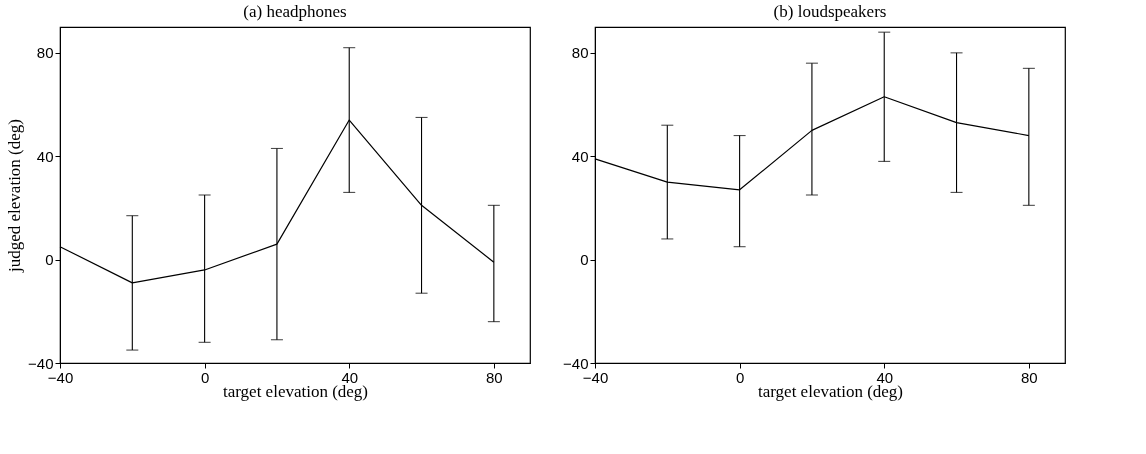  Describe the element at coordinates (830, 11) in the screenshot. I see `chart-title: (b) loudspeakers` at that location.